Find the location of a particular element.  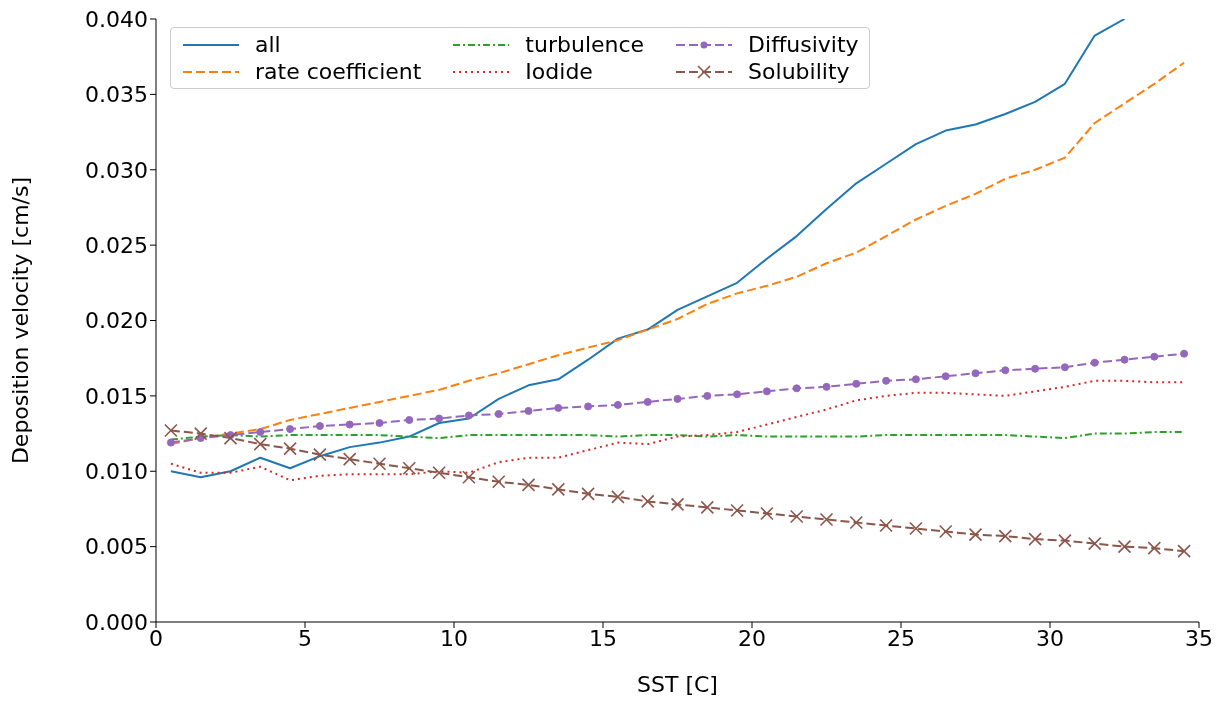

legend-label: Diffusivity is located at coordinates (803, 44).